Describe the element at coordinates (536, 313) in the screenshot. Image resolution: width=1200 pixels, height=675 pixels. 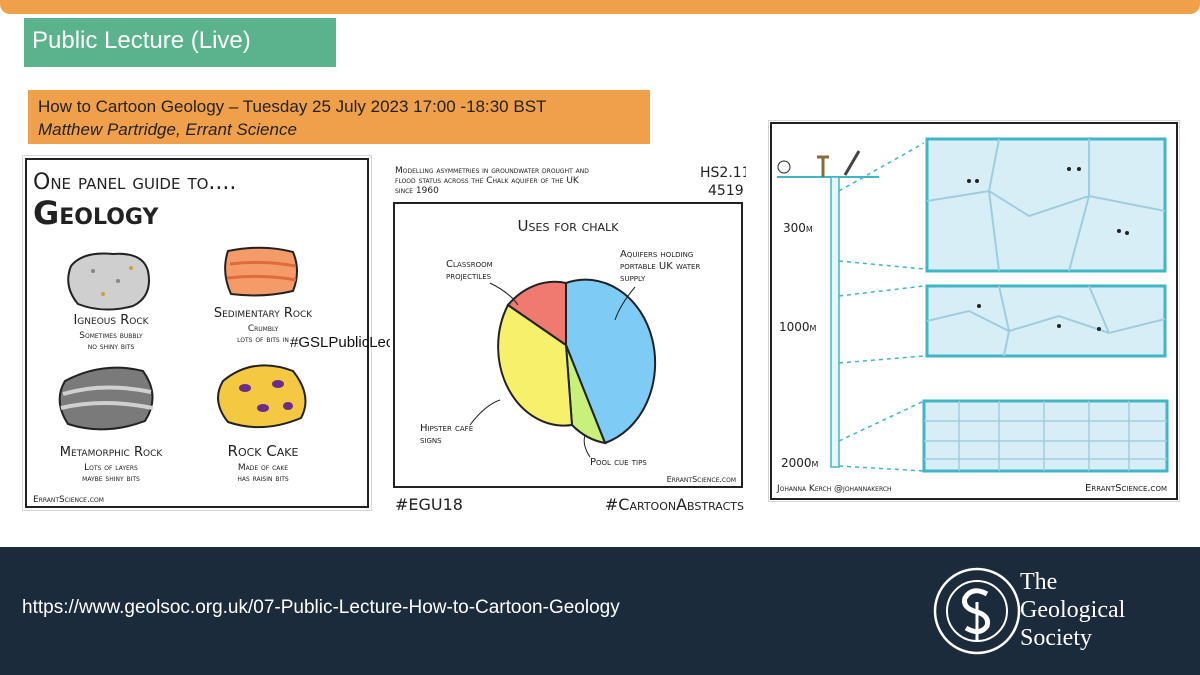
I see `pie-slice-classroom` at that location.